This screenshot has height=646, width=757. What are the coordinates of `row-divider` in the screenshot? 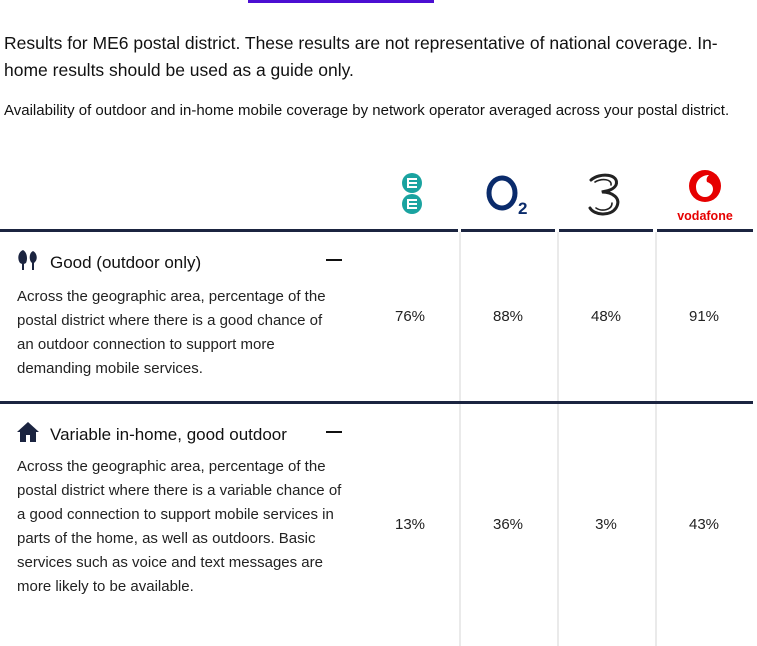 It's located at (376, 402).